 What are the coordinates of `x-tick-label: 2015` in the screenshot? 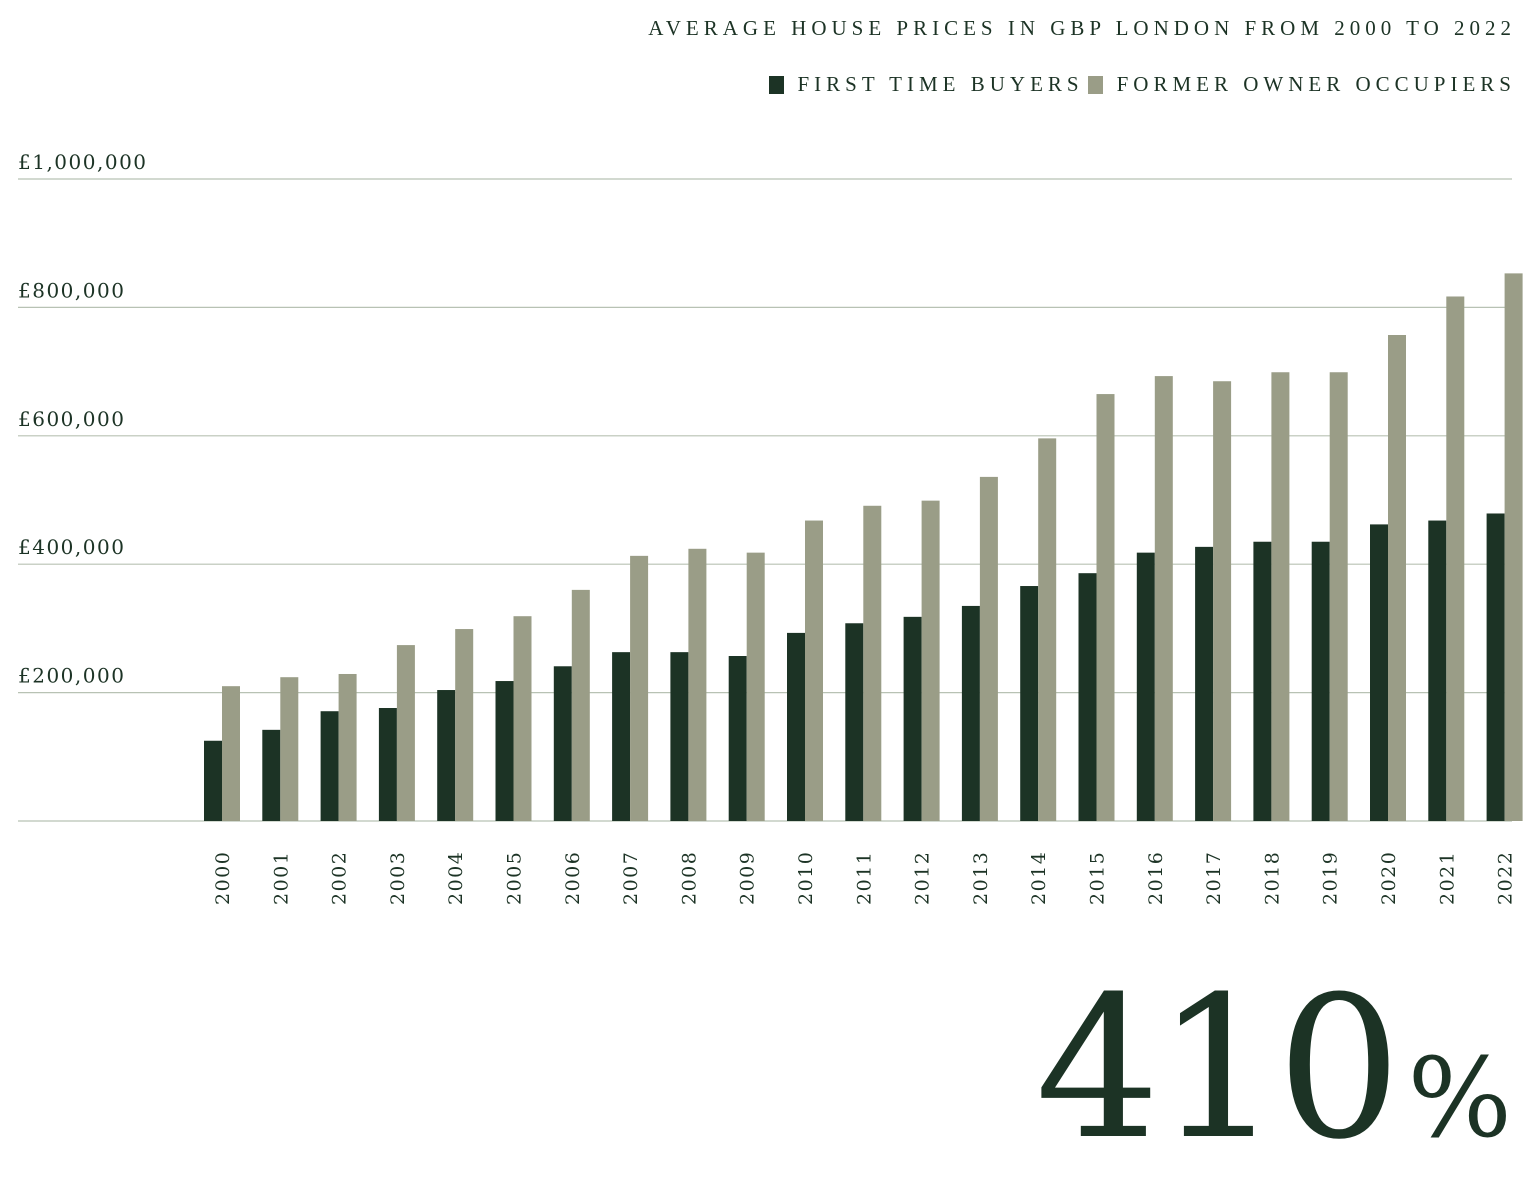 It's located at (1098, 878).